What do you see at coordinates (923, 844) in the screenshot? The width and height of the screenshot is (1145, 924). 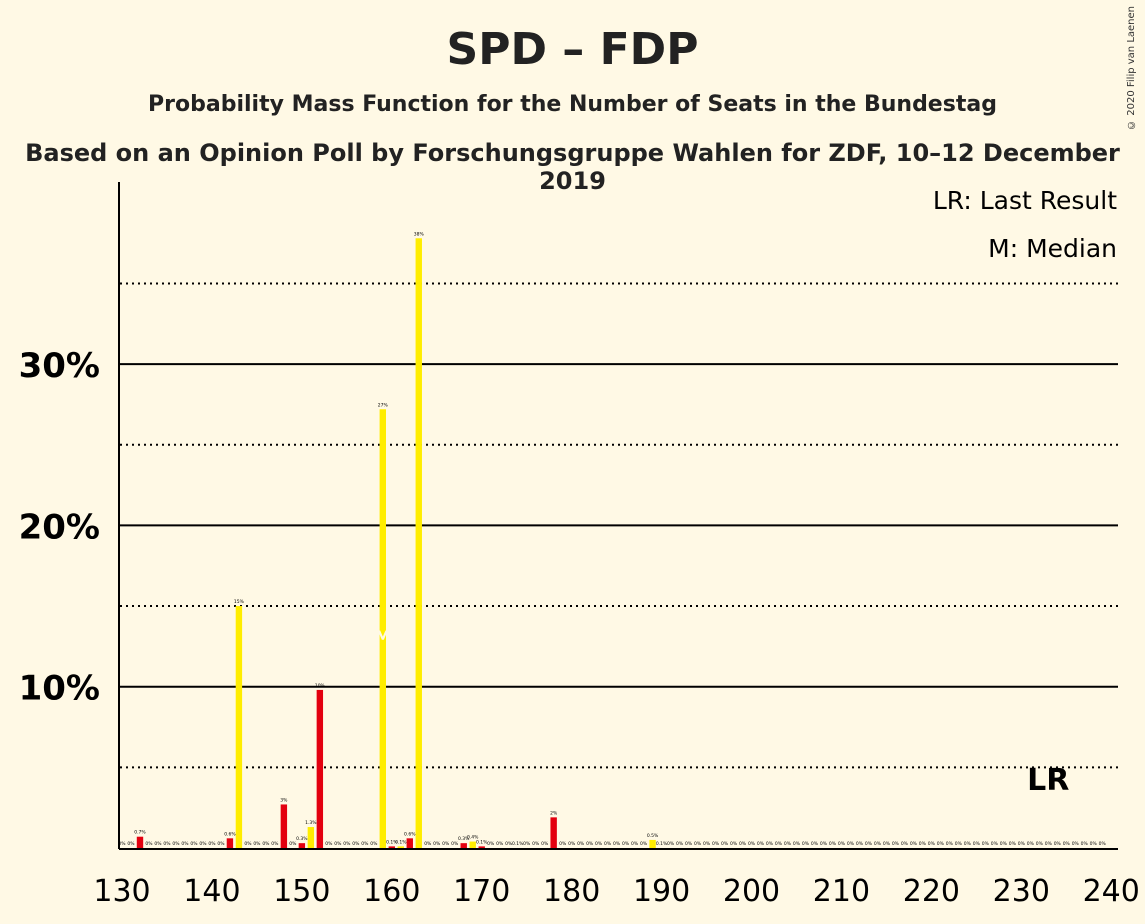 I see `bar-label-seat-219: 0%` at bounding box center [923, 844].